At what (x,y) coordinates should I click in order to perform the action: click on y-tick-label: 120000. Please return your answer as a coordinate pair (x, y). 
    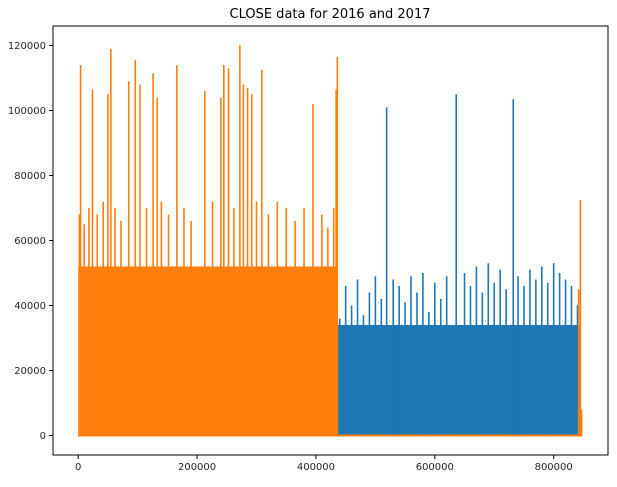
    Looking at the image, I should click on (27, 46).